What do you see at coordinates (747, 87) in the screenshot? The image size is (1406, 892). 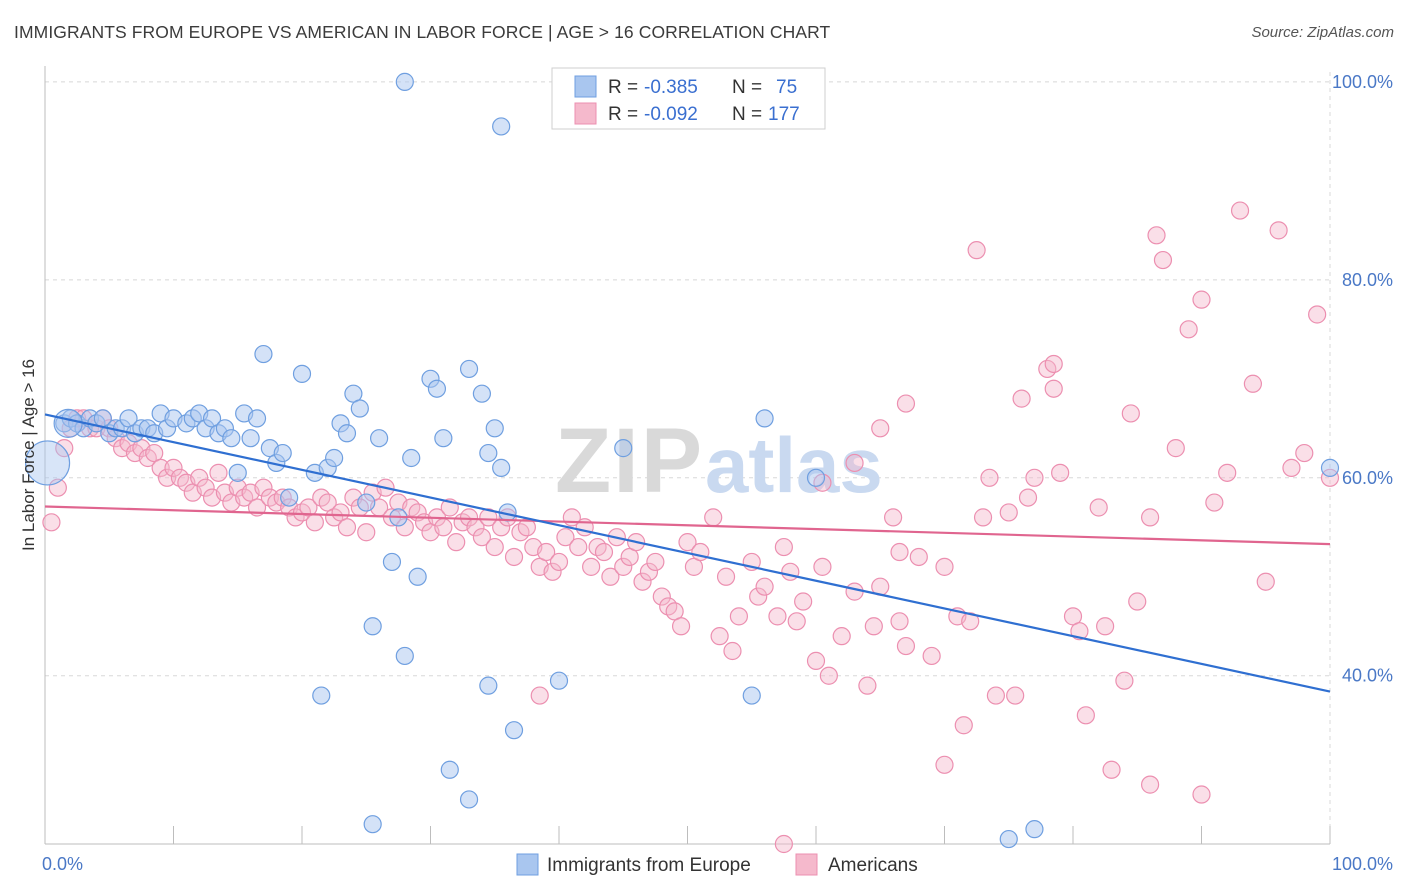 I see `legend-n-label-1: N =` at bounding box center [747, 87].